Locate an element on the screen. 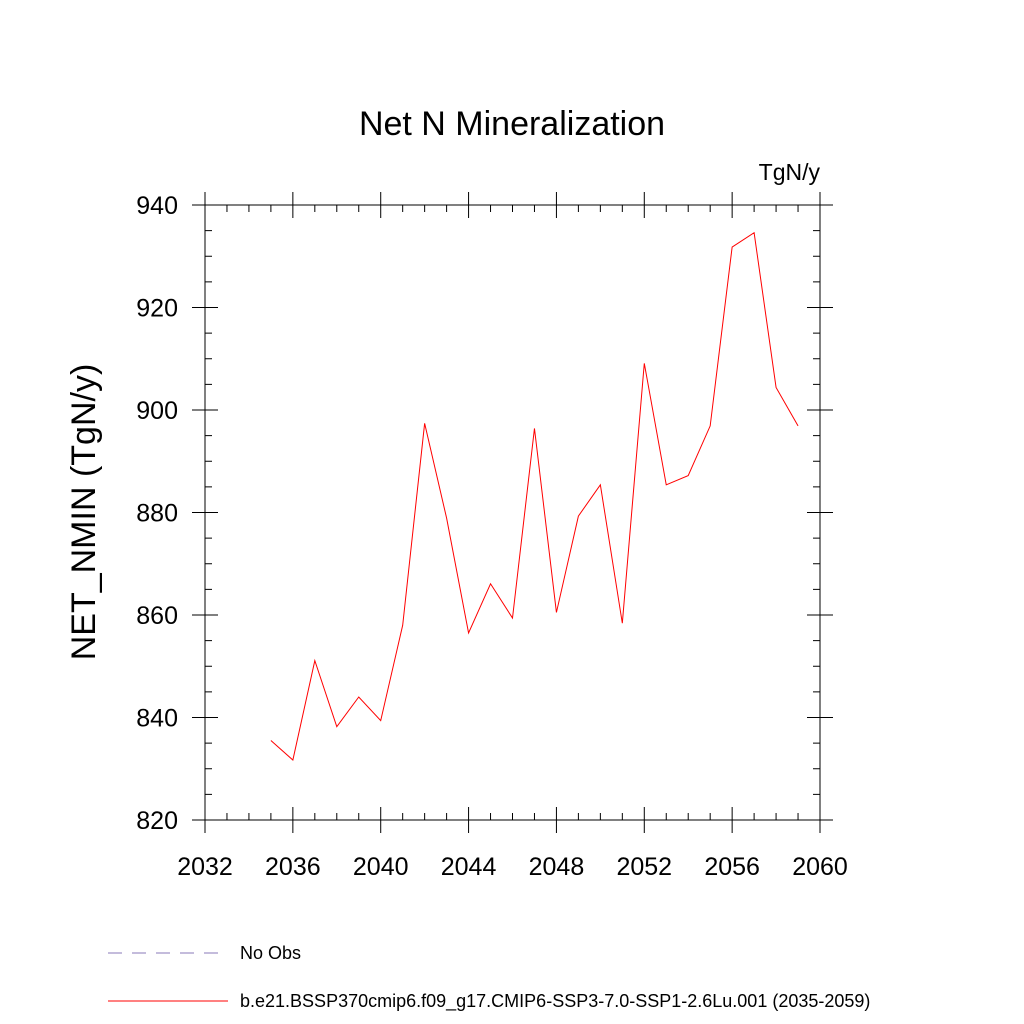 The image size is (1024, 1024). x-tick-label: 2036 is located at coordinates (293, 867).